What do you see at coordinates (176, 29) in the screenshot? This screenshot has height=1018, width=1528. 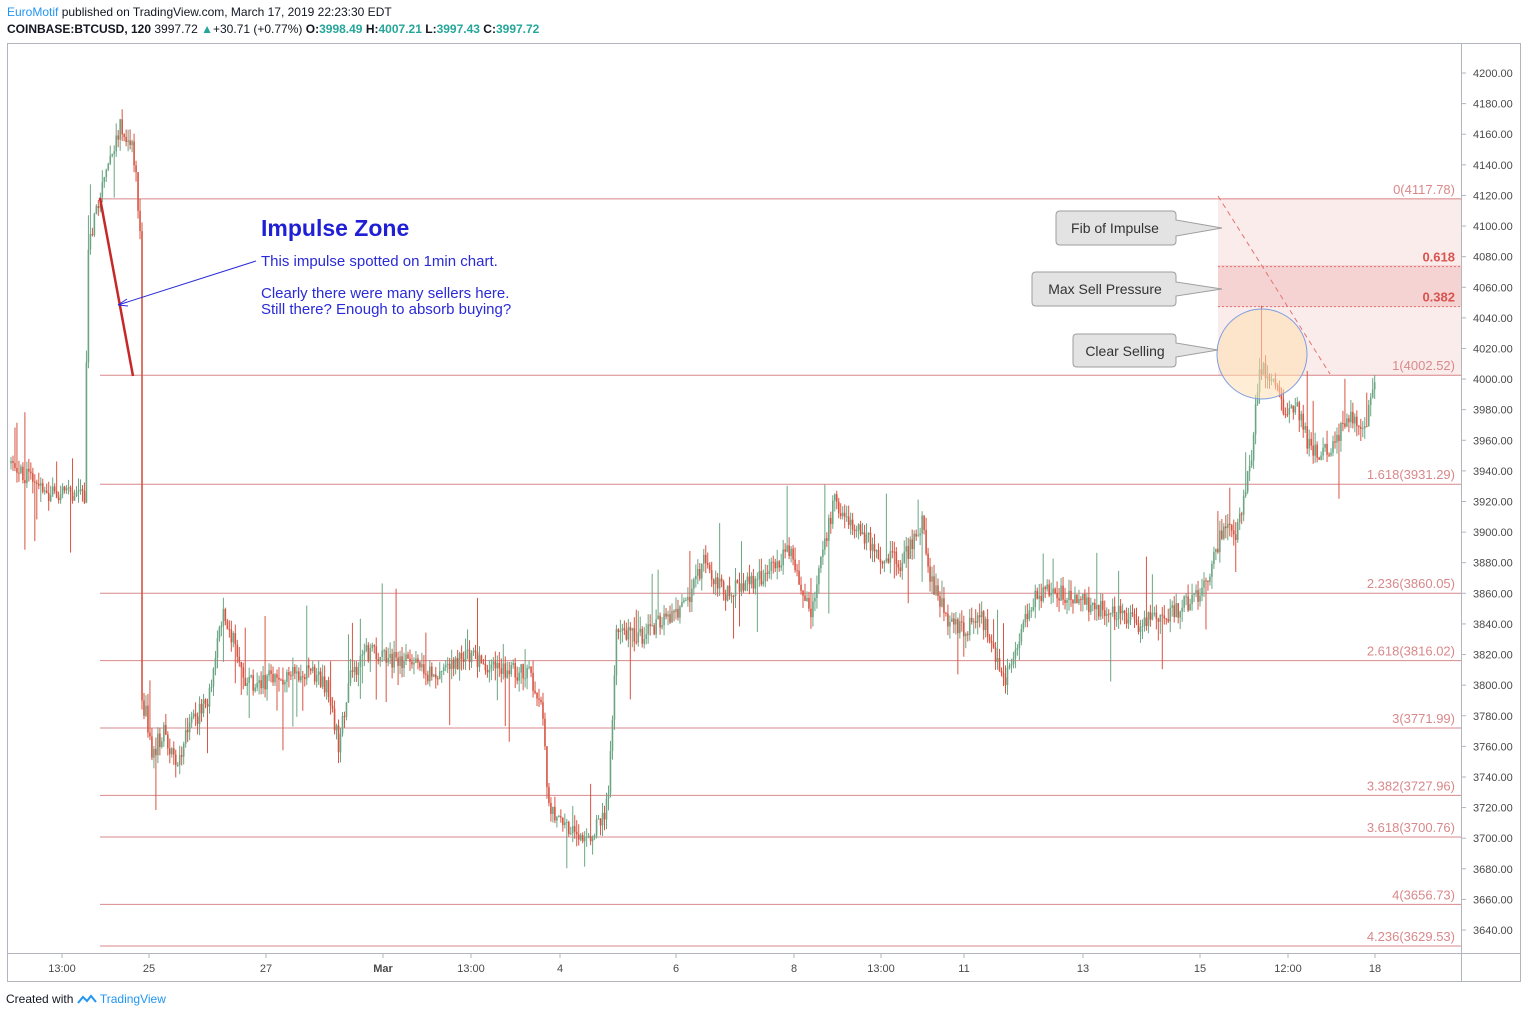 I see `last-price: 3997.72` at bounding box center [176, 29].